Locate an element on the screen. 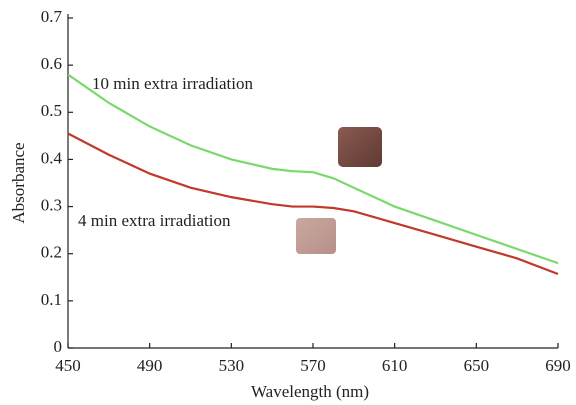  series-label: 10 min extra irradiation is located at coordinates (172, 83).